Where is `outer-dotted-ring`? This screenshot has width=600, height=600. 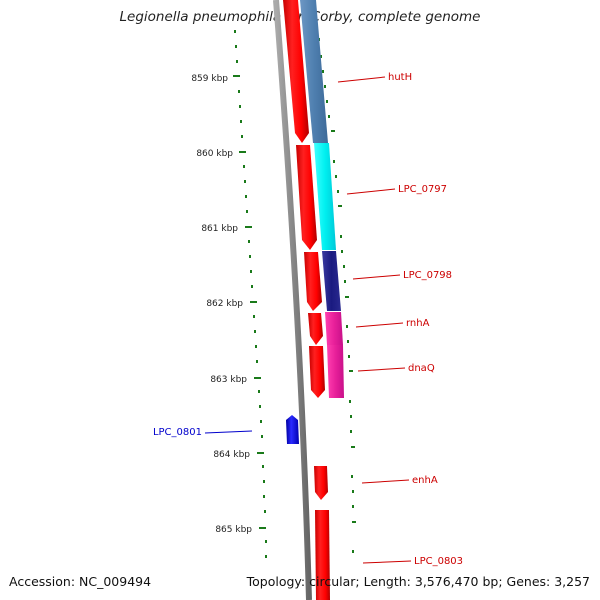 outer-dotted-ring is located at coordinates (337, 295).